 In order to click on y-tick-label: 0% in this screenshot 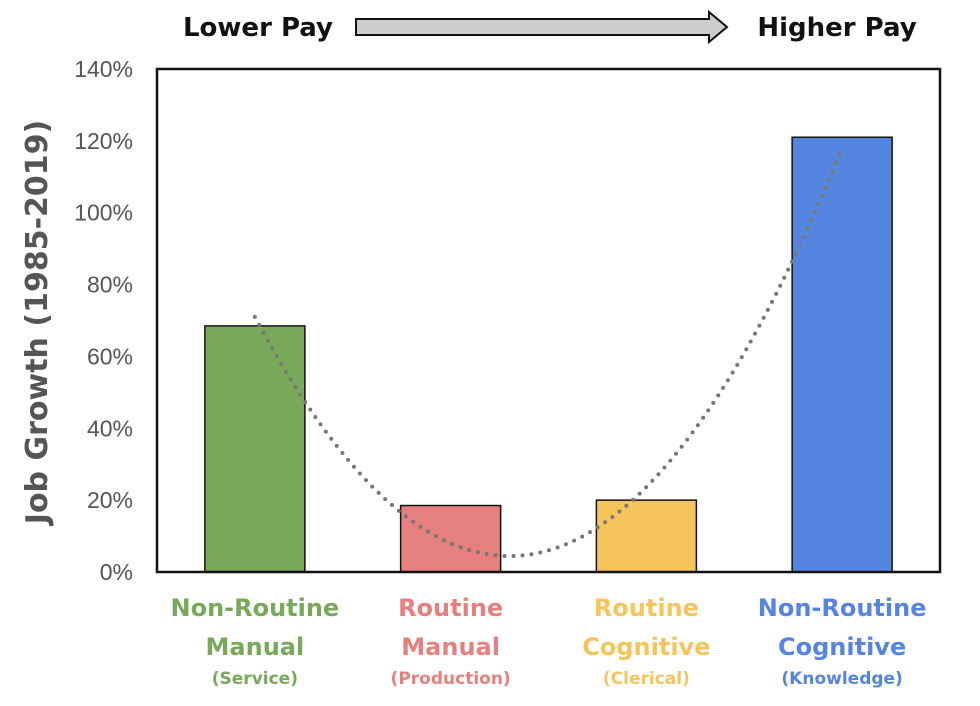, I will do `click(116, 572)`.